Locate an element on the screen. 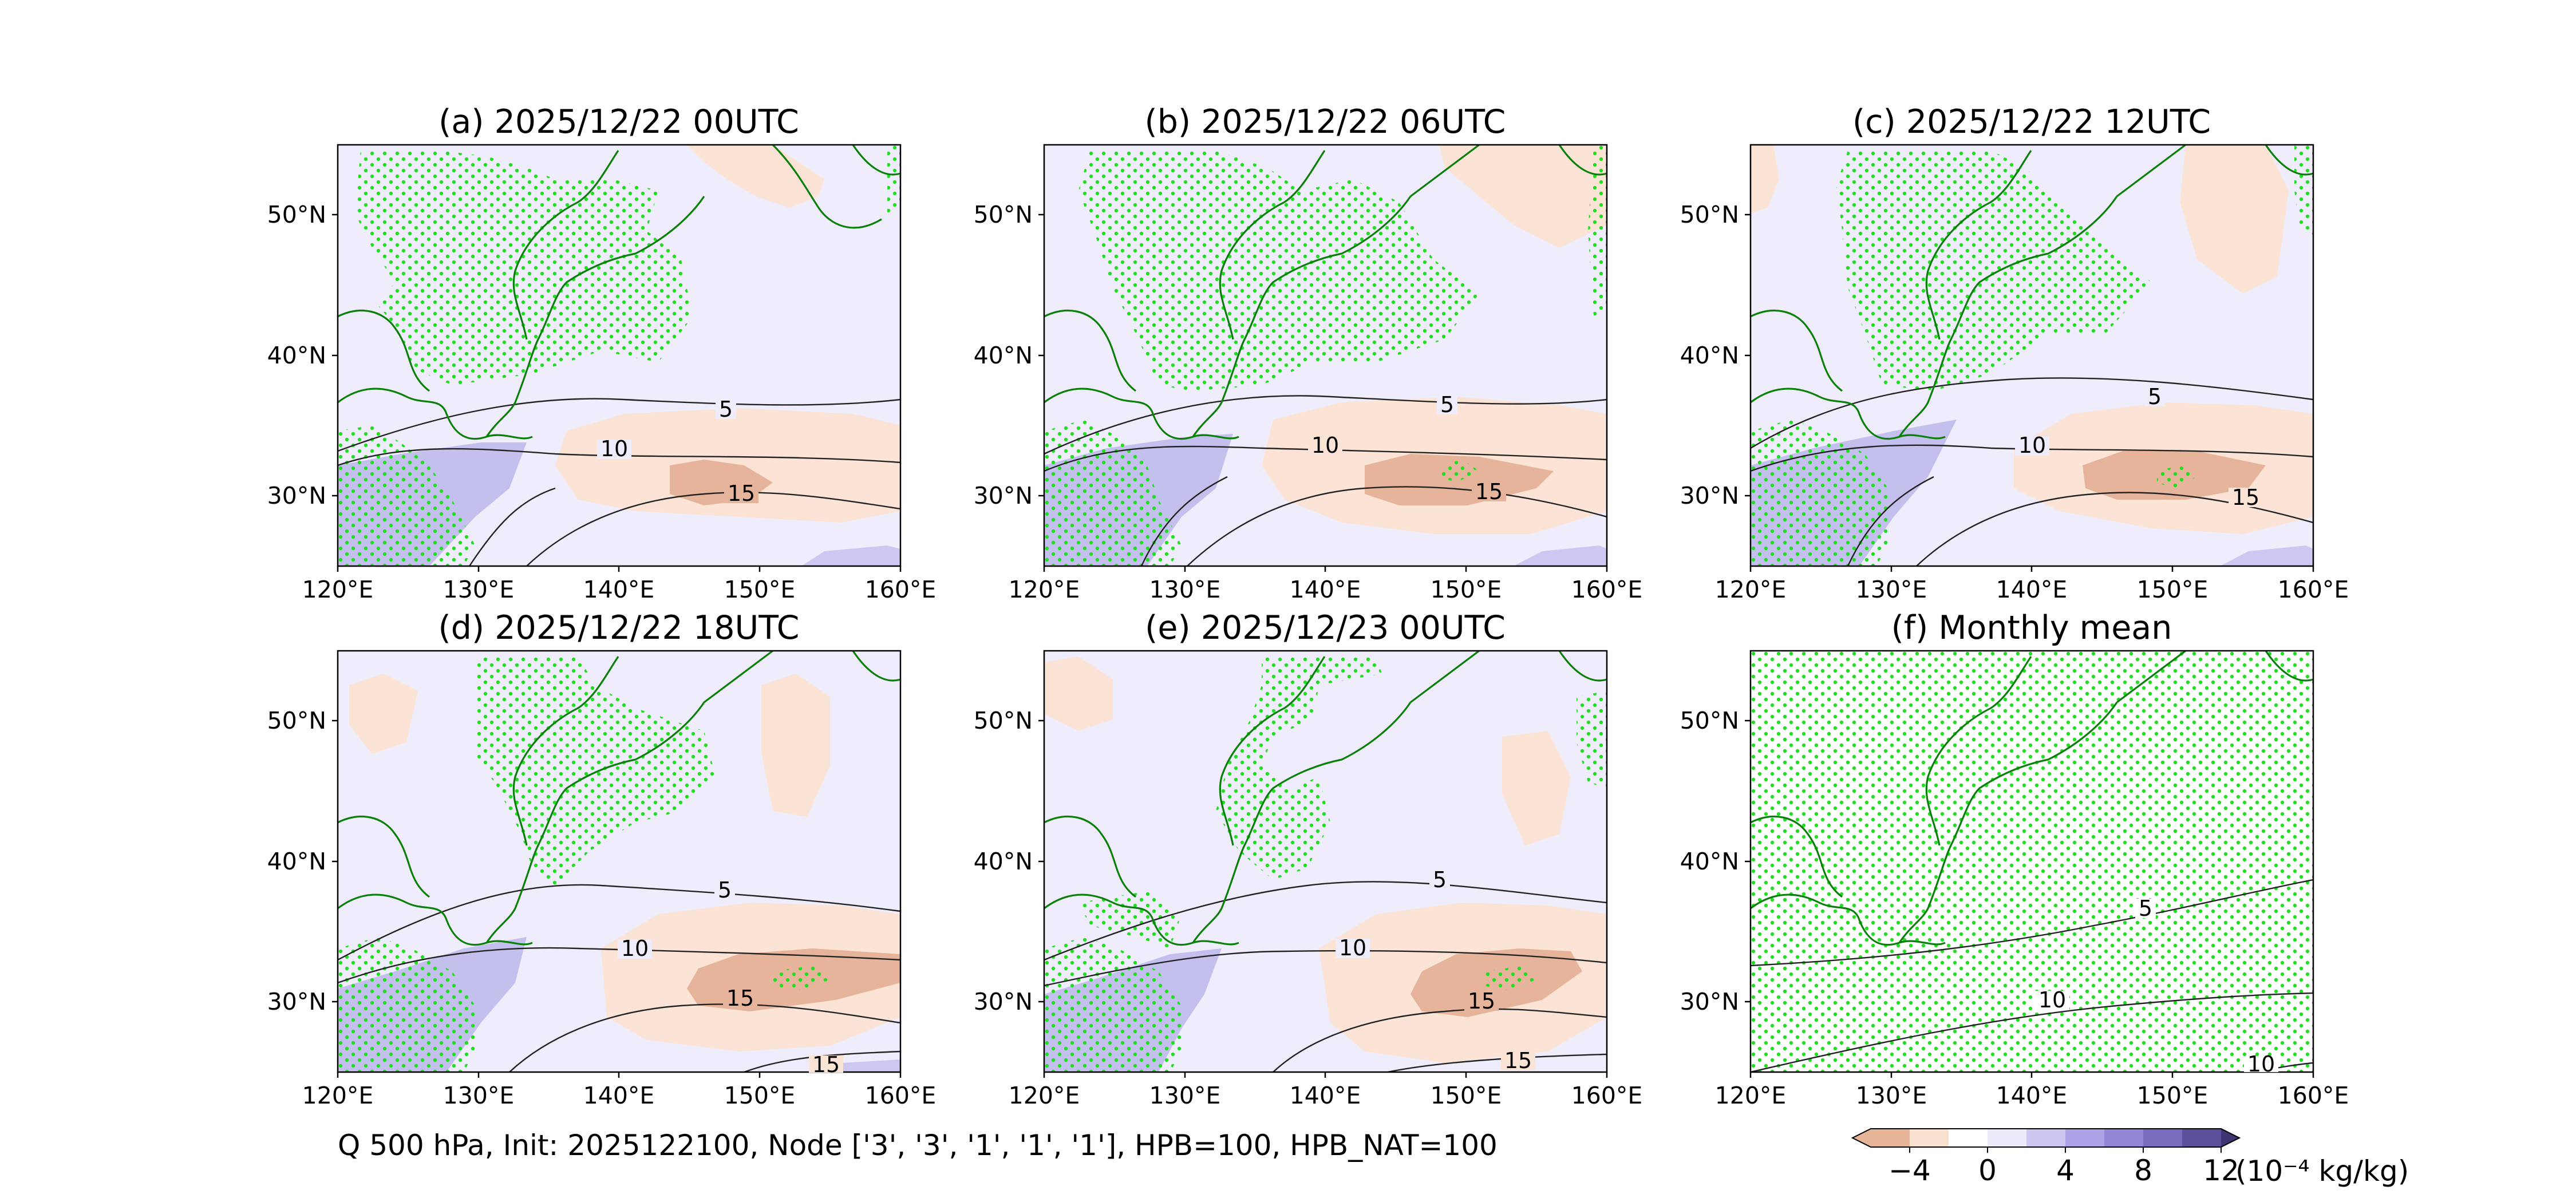 The image size is (2576, 1202). contour-labels: 5 10 10 is located at coordinates (2156, 987).